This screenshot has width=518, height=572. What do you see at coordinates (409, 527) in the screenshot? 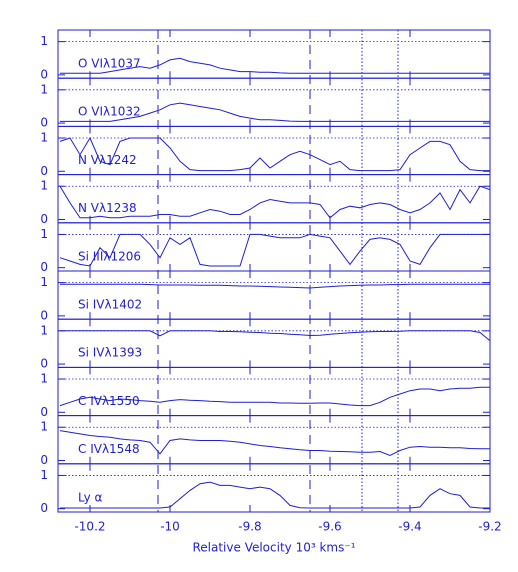
I see `x-tick-label: -9.4` at bounding box center [409, 527].